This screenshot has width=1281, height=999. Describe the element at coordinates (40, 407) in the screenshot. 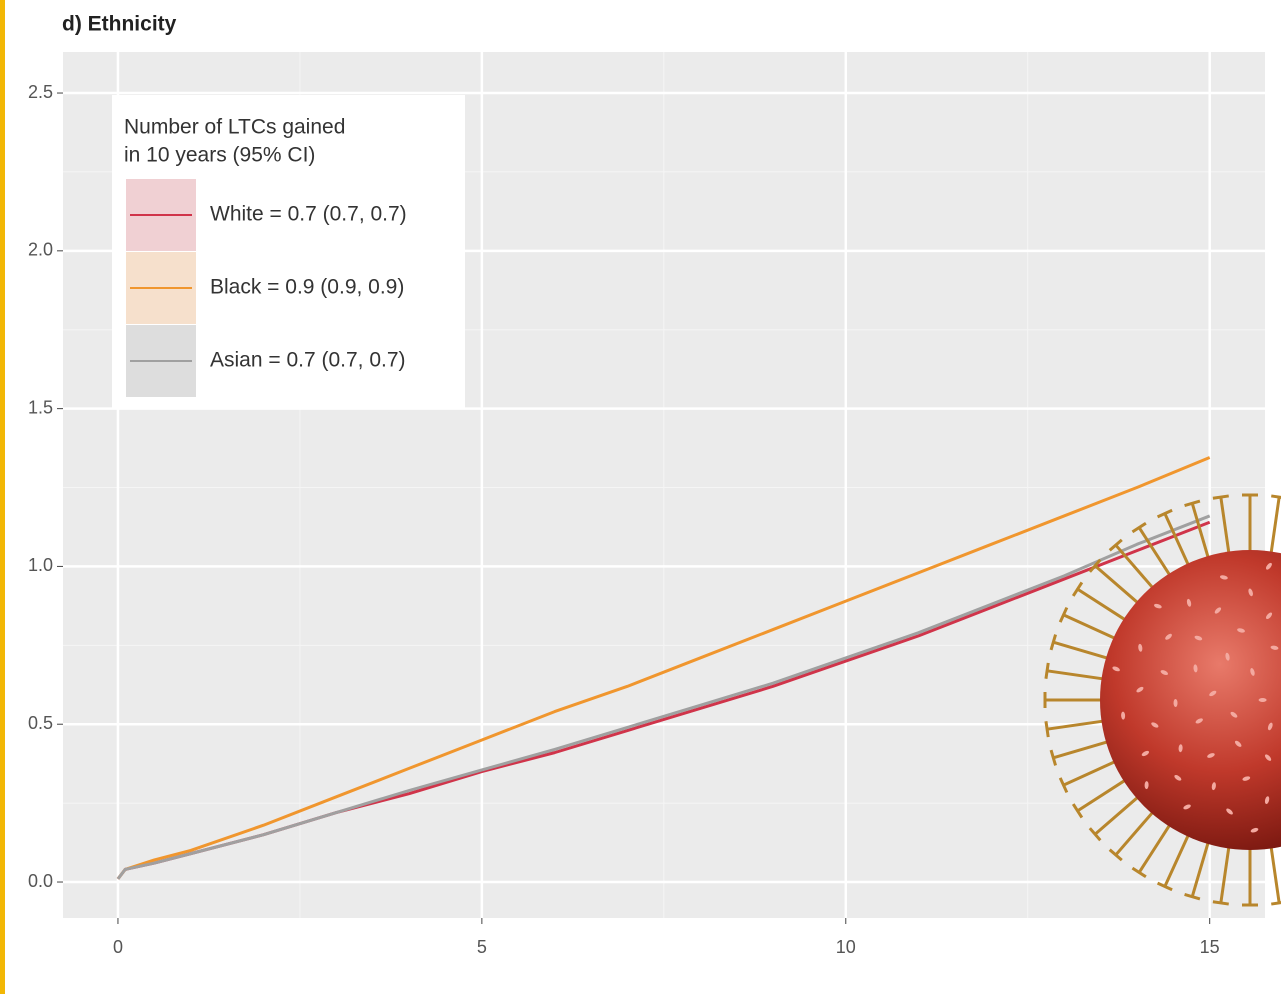

I see `y-tick-label: 1.5` at that location.